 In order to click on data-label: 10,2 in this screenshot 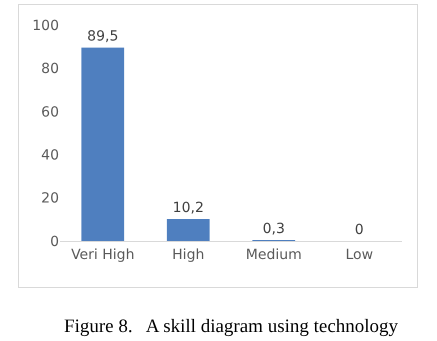, I will do `click(188, 208)`.